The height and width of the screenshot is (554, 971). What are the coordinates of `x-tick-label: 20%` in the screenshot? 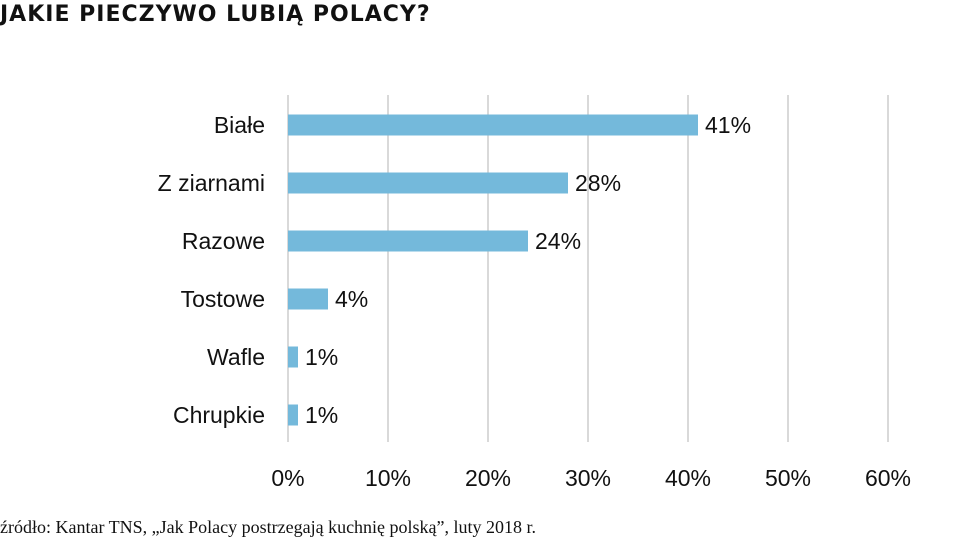 It's located at (488, 478).